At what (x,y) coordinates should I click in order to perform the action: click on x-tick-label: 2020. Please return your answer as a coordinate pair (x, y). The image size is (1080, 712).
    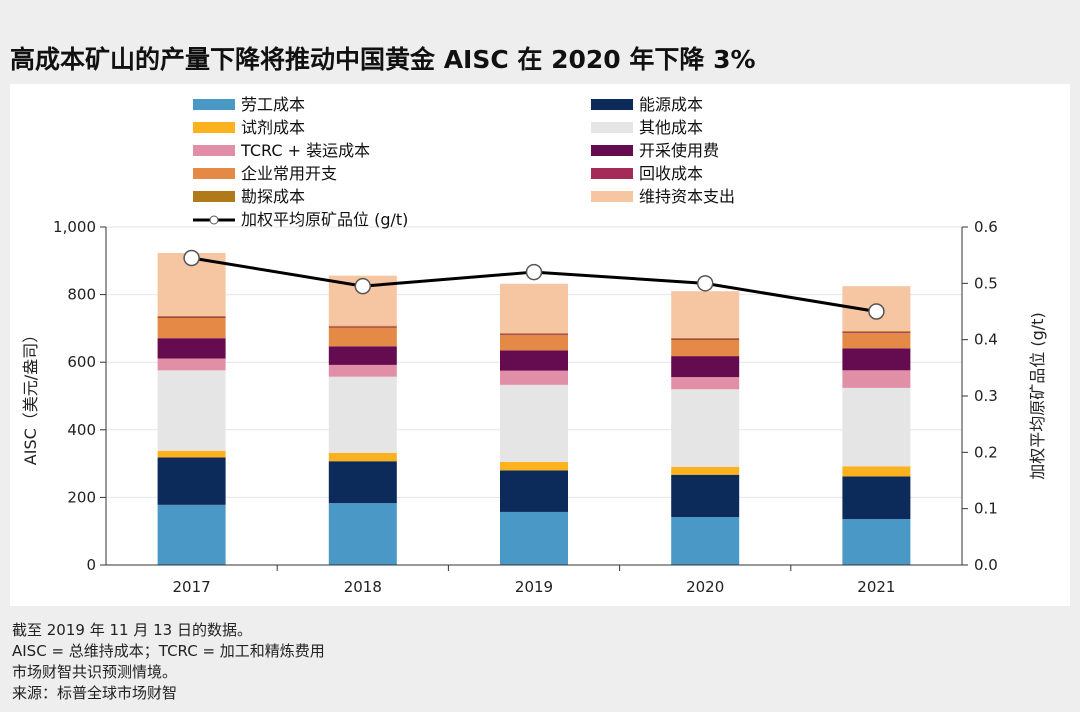
    Looking at the image, I should click on (705, 587).